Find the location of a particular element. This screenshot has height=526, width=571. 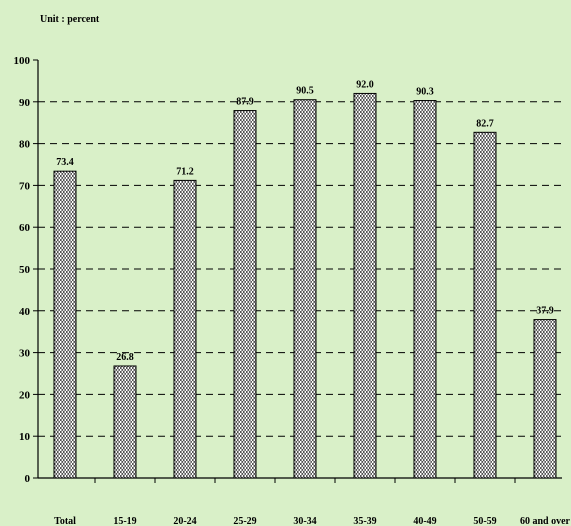

y-tick-label: 90 is located at coordinates (25, 103).